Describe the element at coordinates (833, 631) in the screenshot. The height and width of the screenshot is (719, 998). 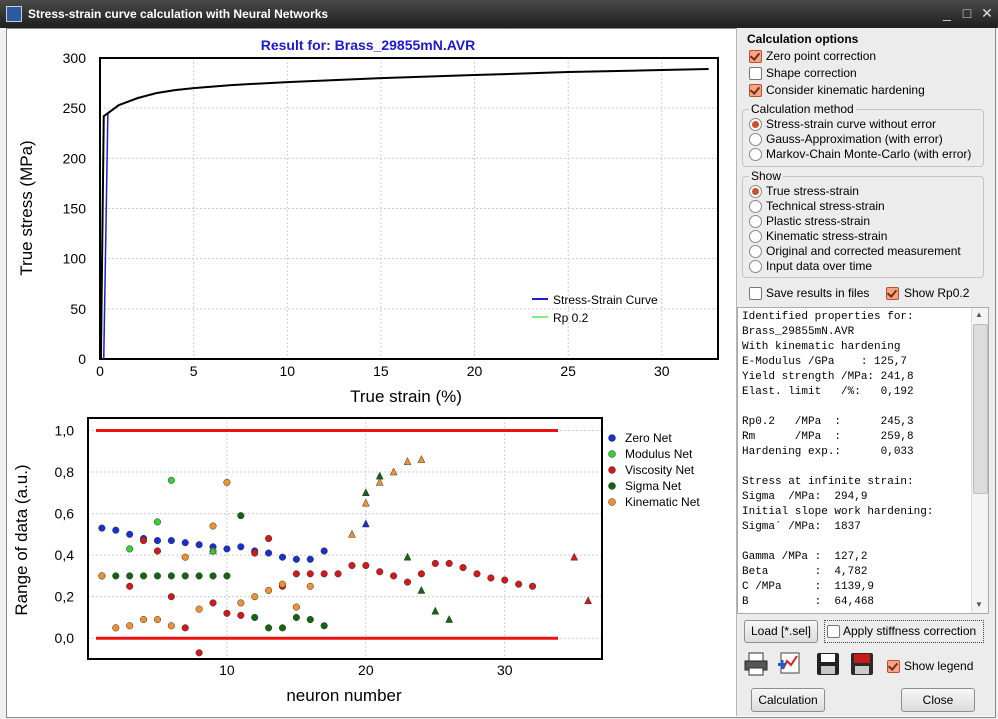
I see `apply-stiffness-checkbox` at that location.